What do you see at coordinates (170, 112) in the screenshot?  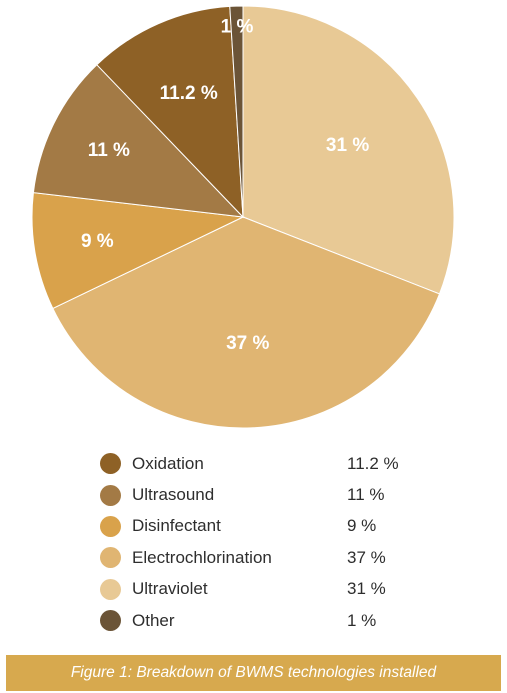 I see `pie-slice-oxidation` at bounding box center [170, 112].